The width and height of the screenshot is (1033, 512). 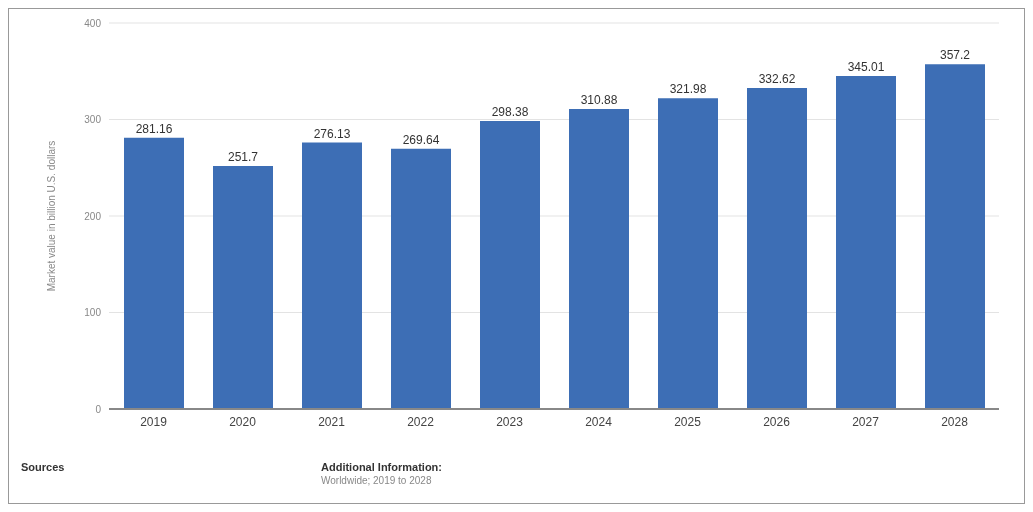 I want to click on x-tick-label: 2027, so click(x=866, y=421).